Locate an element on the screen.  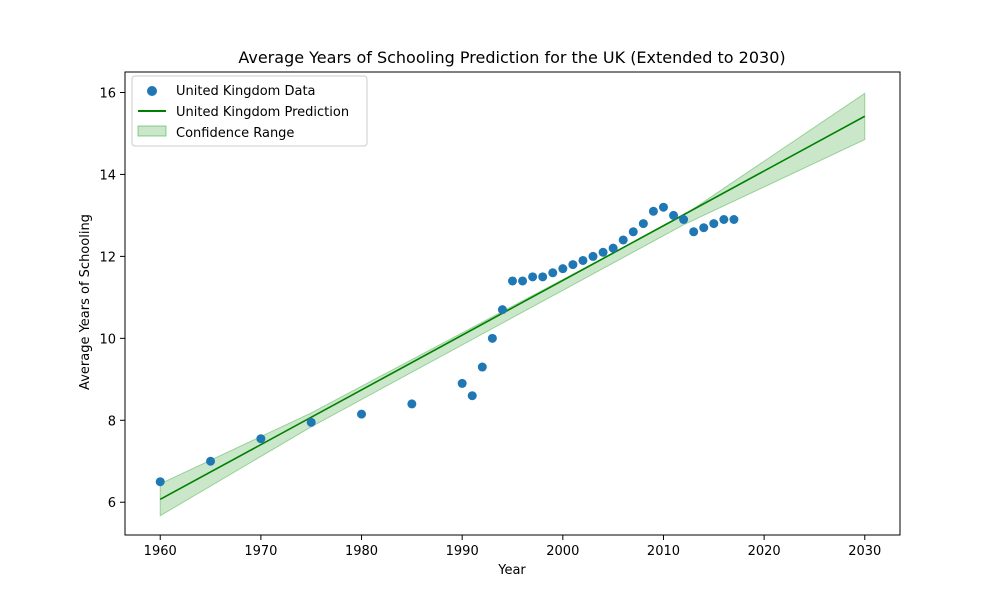
x-tick-label: 1970 is located at coordinates (260, 551).